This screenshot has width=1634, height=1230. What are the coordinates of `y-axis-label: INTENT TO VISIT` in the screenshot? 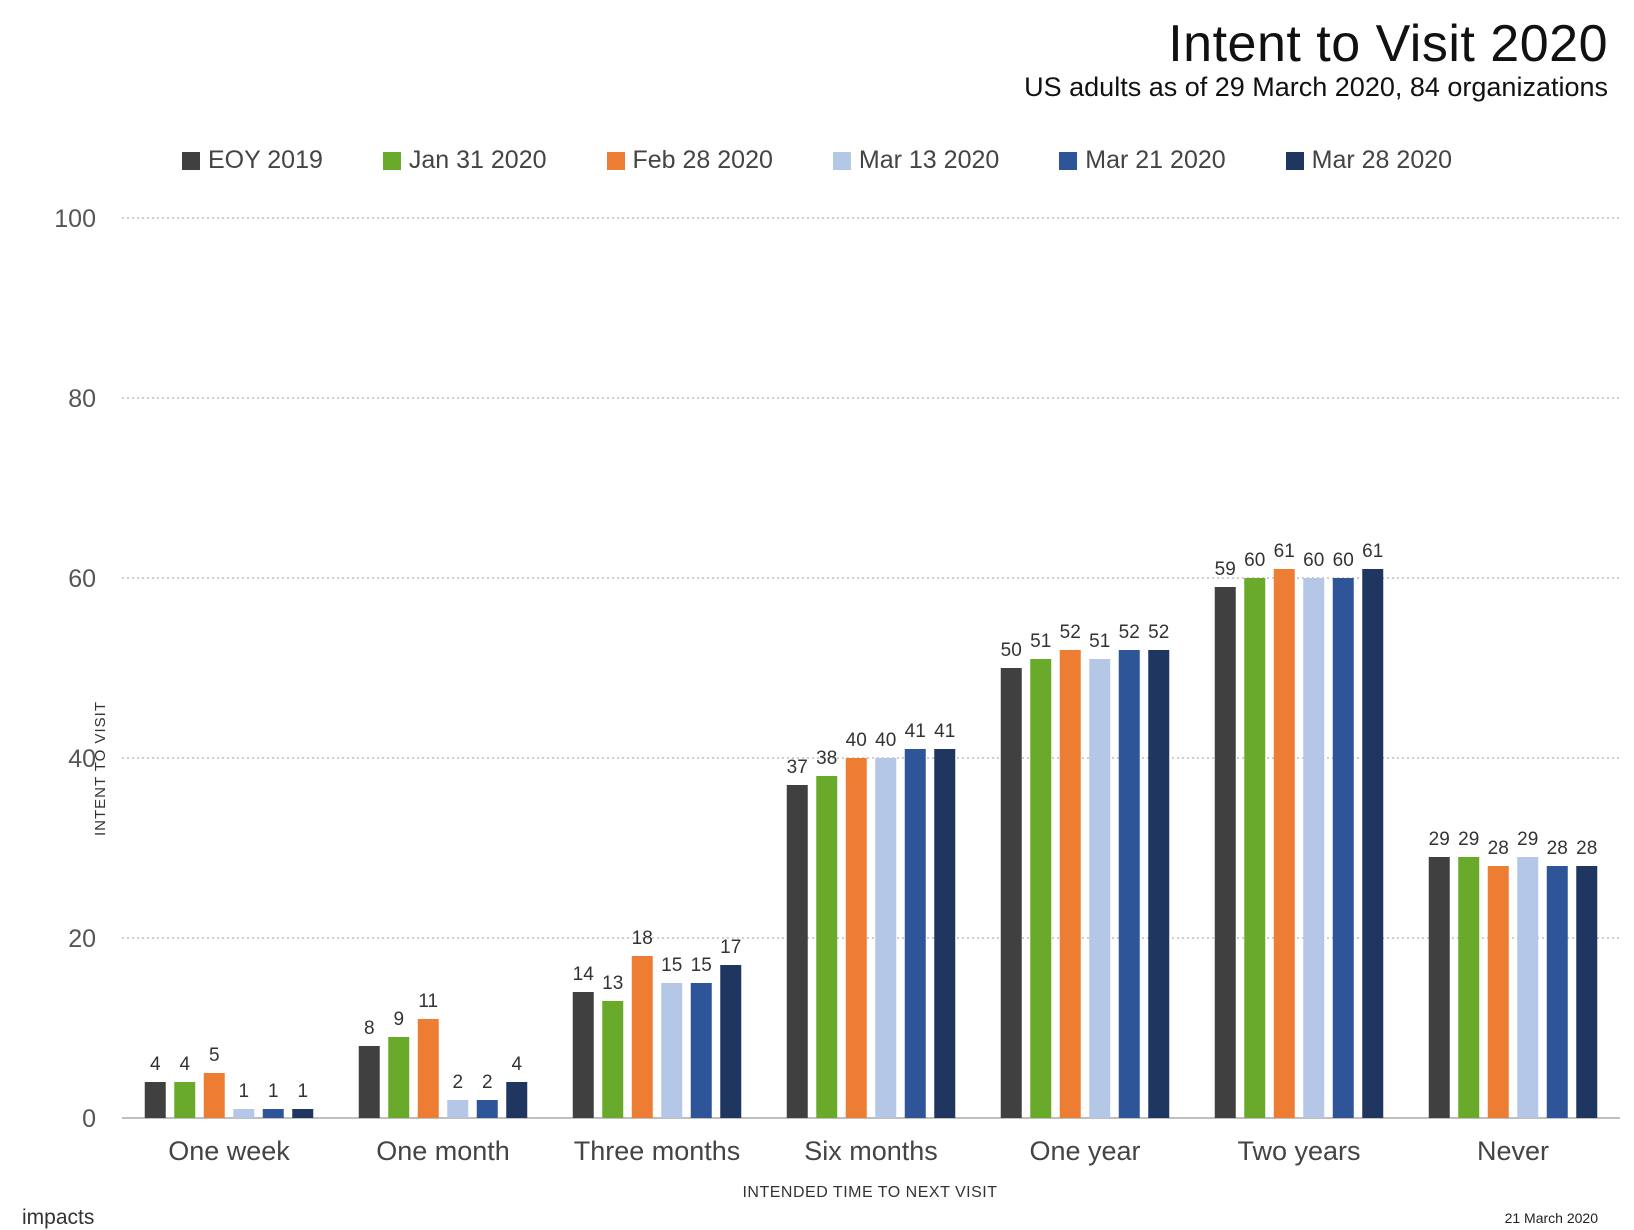 It's located at (101, 768).